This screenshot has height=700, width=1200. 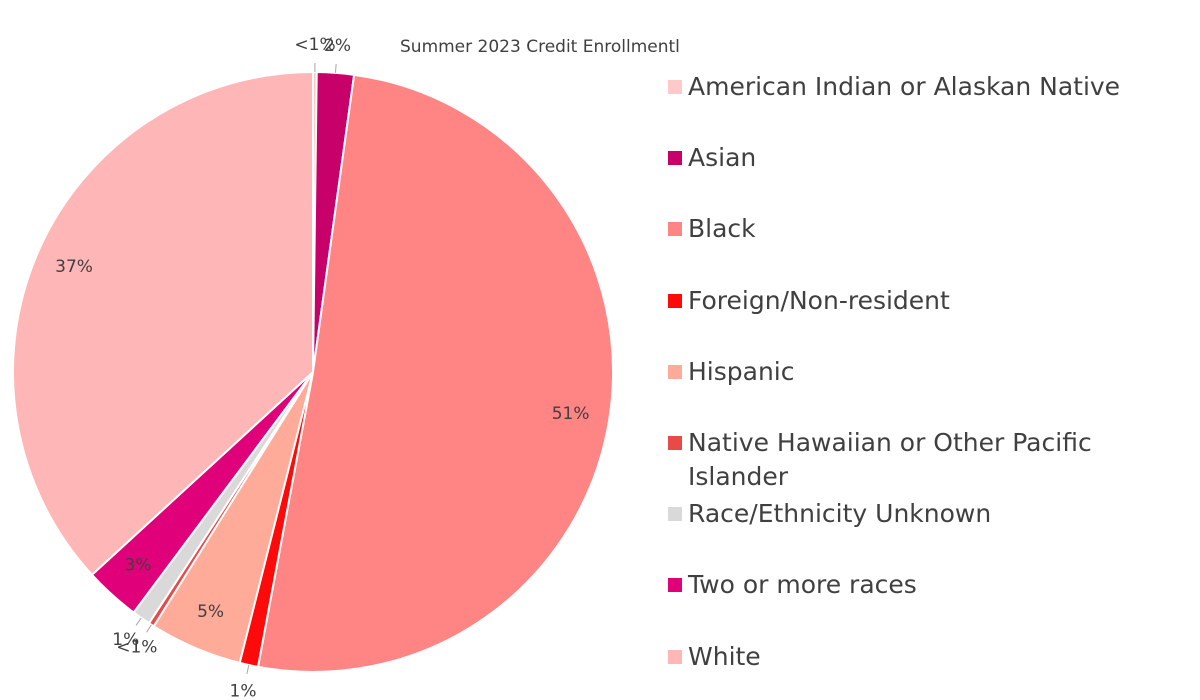 I want to click on legend-label: Black, so click(x=722, y=229).